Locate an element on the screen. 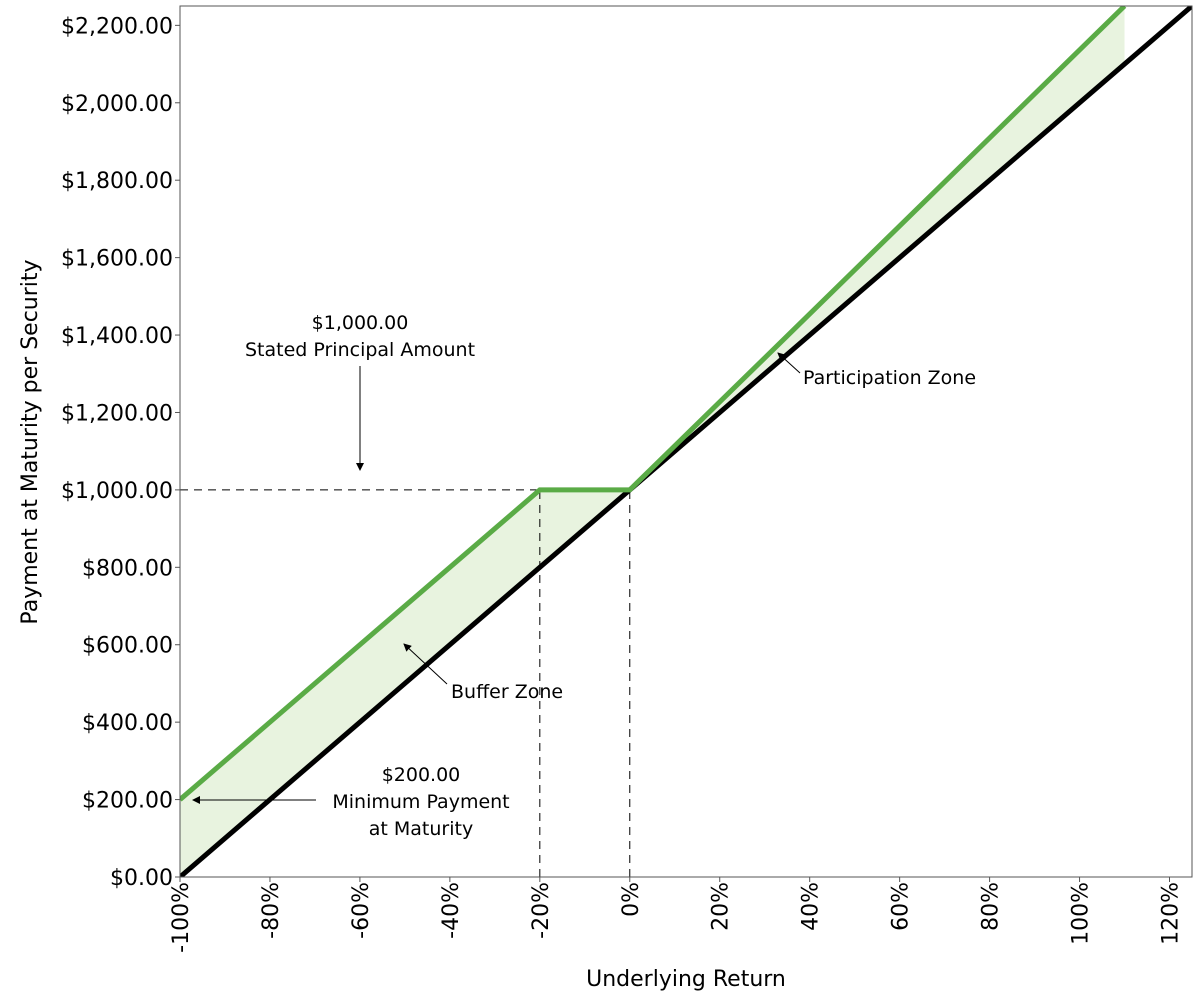 The height and width of the screenshot is (1000, 1200). y-axis-title: Payment at Maturity per Security is located at coordinates (30, 441).